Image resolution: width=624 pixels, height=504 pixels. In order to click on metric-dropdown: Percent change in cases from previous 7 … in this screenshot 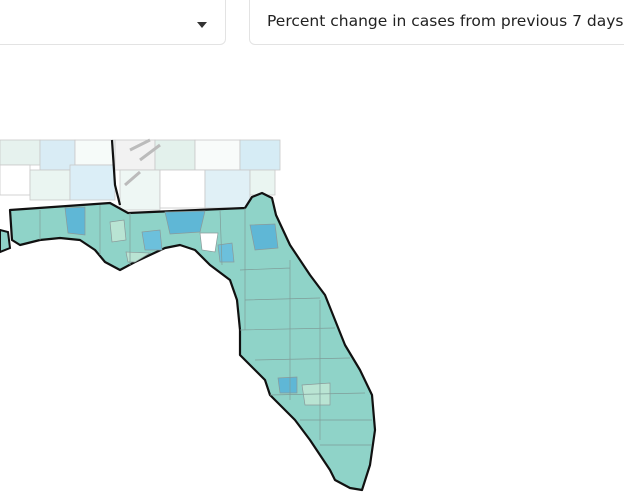, I will do `click(436, 22)`.